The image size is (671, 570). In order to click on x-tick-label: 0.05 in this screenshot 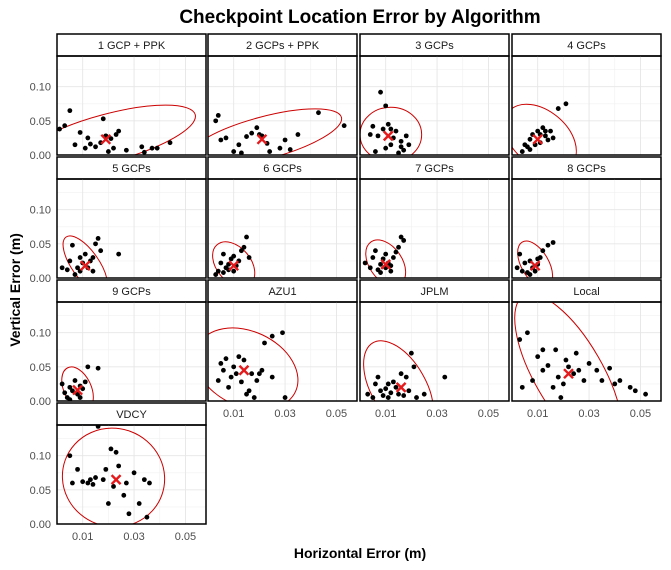, I will do `click(488, 414)`.